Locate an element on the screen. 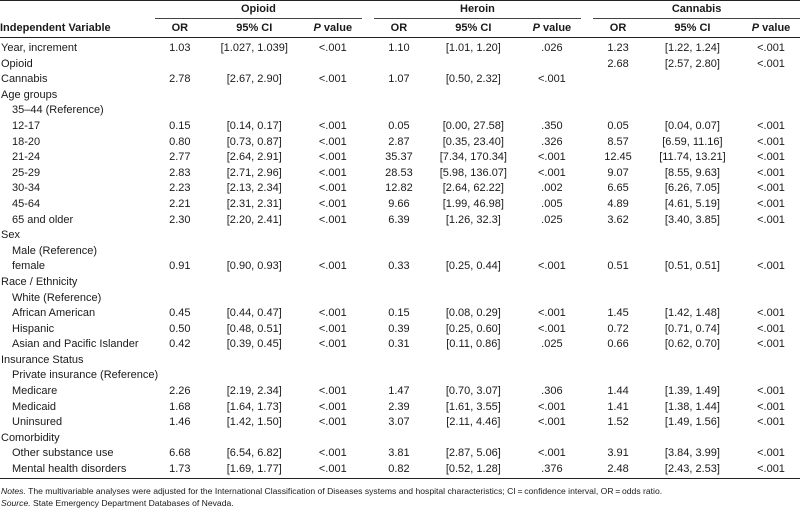 The height and width of the screenshot is (518, 800). heroin-ci-cell: [1.01, 1.20] is located at coordinates (473, 48).